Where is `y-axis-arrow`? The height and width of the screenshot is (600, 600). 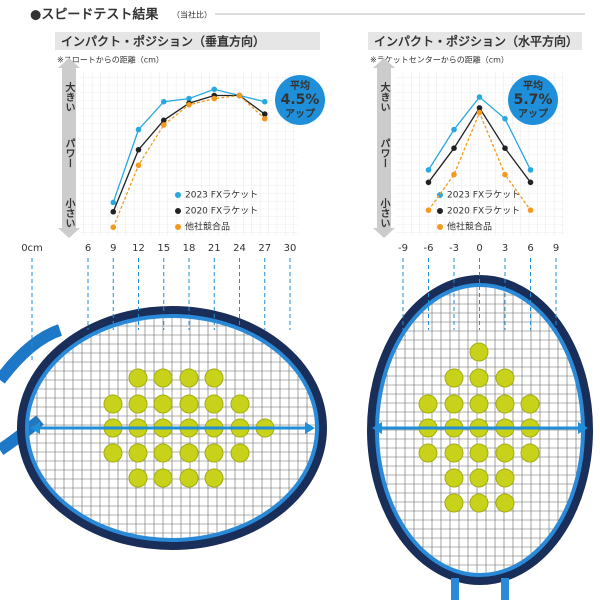 y-axis-arrow is located at coordinates (384, 148).